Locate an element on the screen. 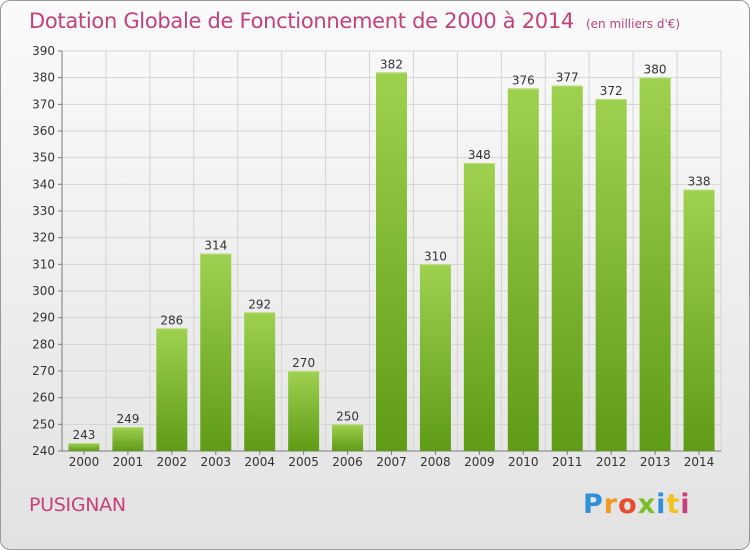  y-tick-label: 240 is located at coordinates (43, 451).